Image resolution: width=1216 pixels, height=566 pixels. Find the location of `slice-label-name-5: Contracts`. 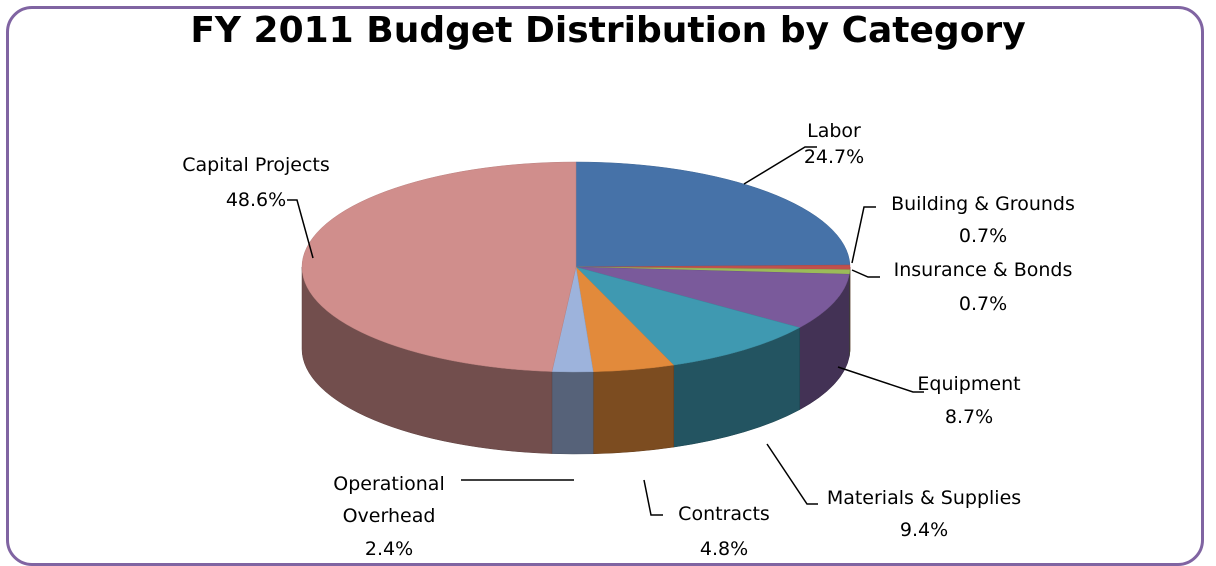

slice-label-name-5: Contracts is located at coordinates (724, 514).